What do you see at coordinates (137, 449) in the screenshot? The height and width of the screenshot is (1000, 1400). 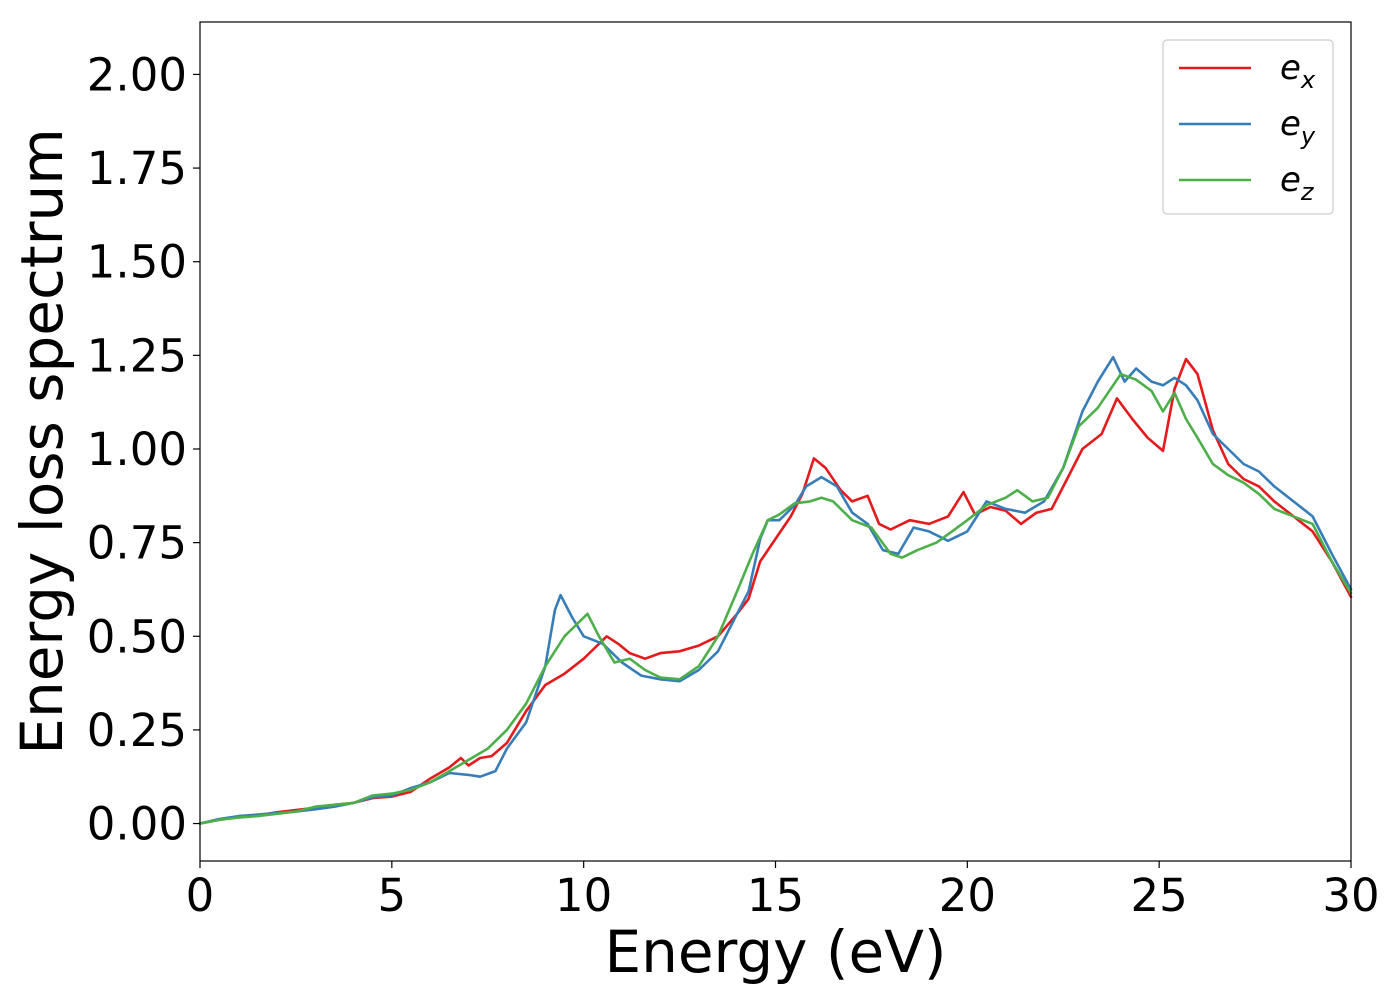 I see `y-tick-label: 1.00` at bounding box center [137, 449].